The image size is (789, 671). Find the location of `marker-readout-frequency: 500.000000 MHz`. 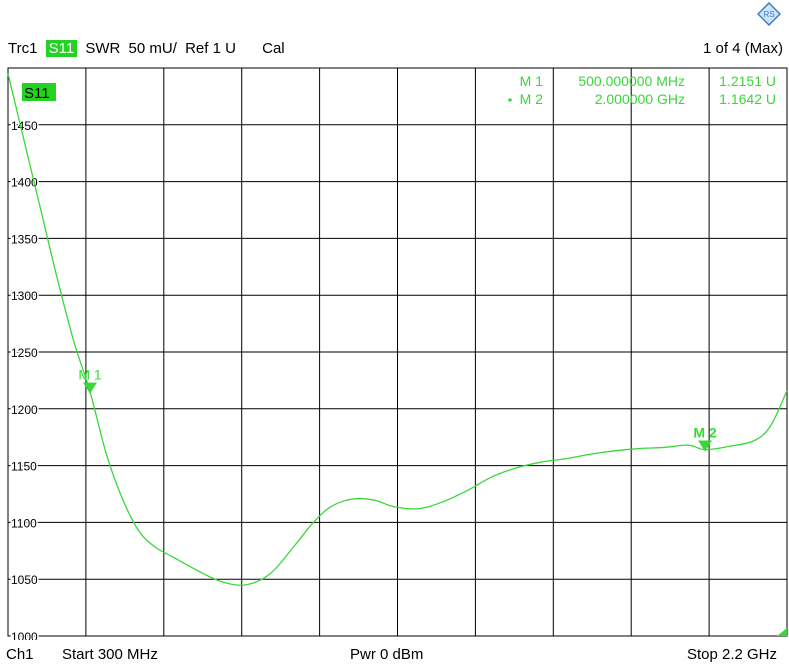

marker-readout-frequency: 500.000000 MHz is located at coordinates (631, 81).